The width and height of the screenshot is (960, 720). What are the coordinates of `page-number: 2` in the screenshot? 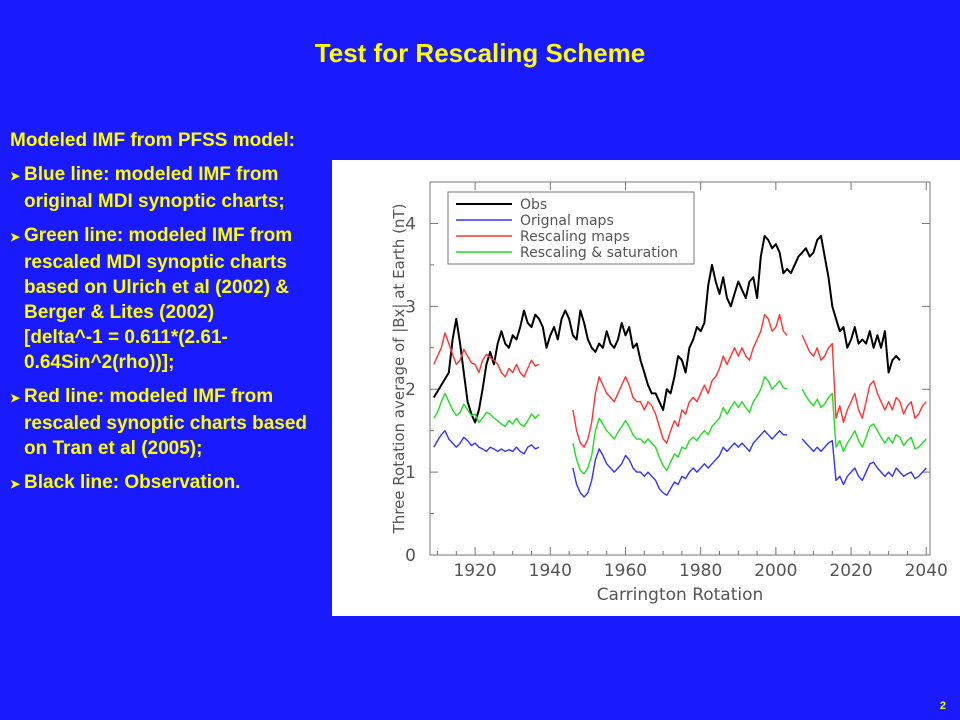 It's located at (942, 706).